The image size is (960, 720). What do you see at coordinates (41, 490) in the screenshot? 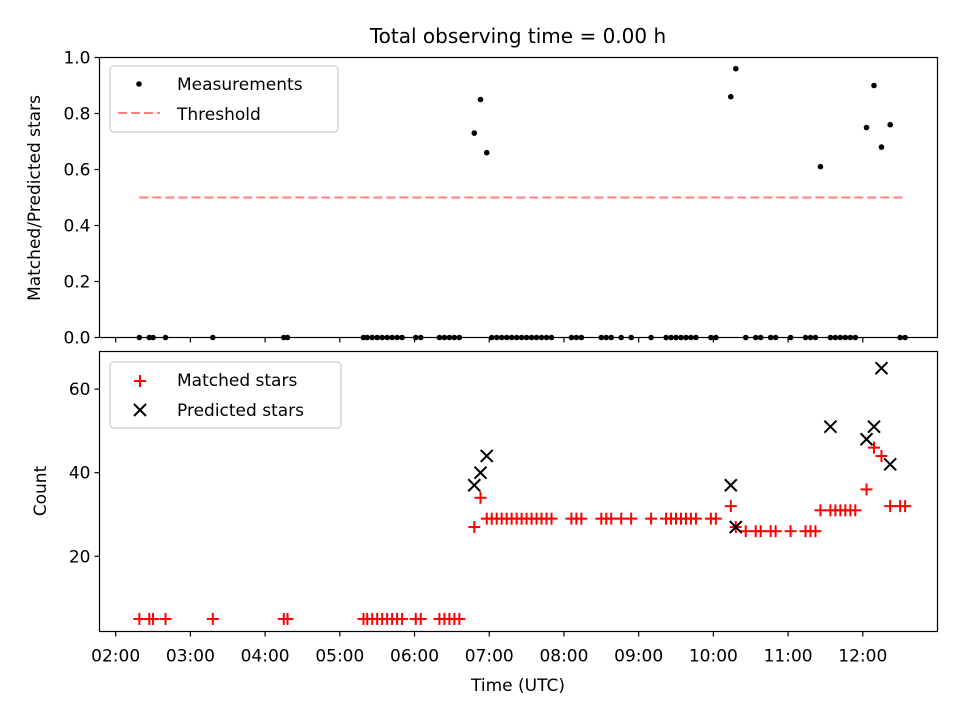
I see `y-axis-label-count: Count` at bounding box center [41, 490].